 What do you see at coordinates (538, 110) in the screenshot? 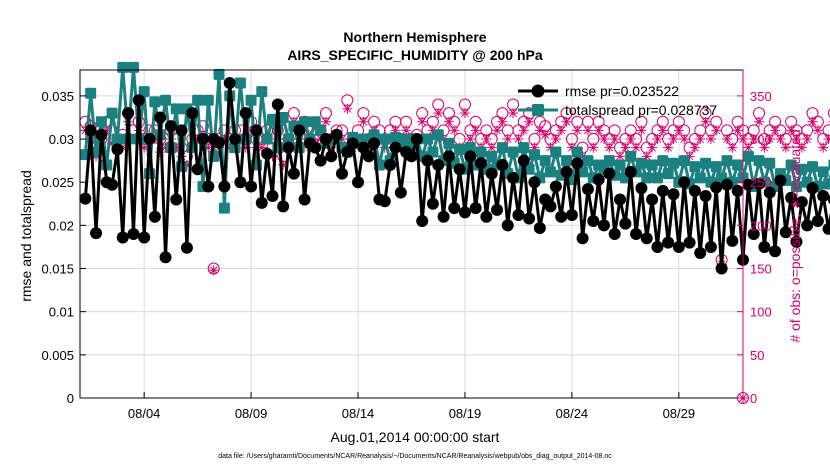
I see `legend-totalspread-marker` at bounding box center [538, 110].